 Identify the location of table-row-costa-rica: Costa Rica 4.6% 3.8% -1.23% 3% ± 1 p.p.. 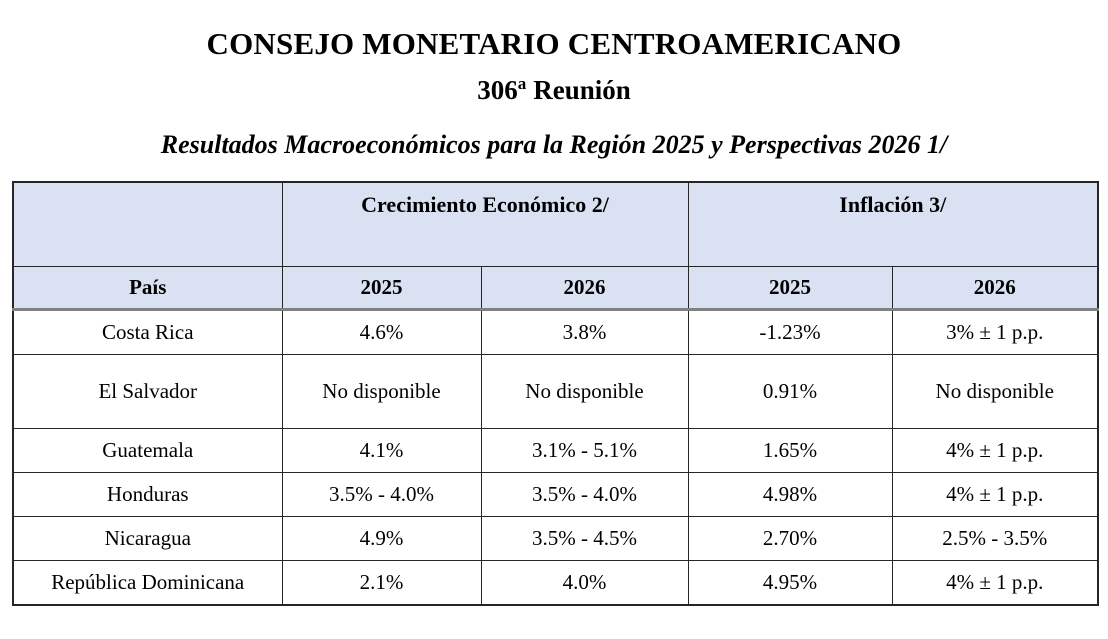
(555, 332).